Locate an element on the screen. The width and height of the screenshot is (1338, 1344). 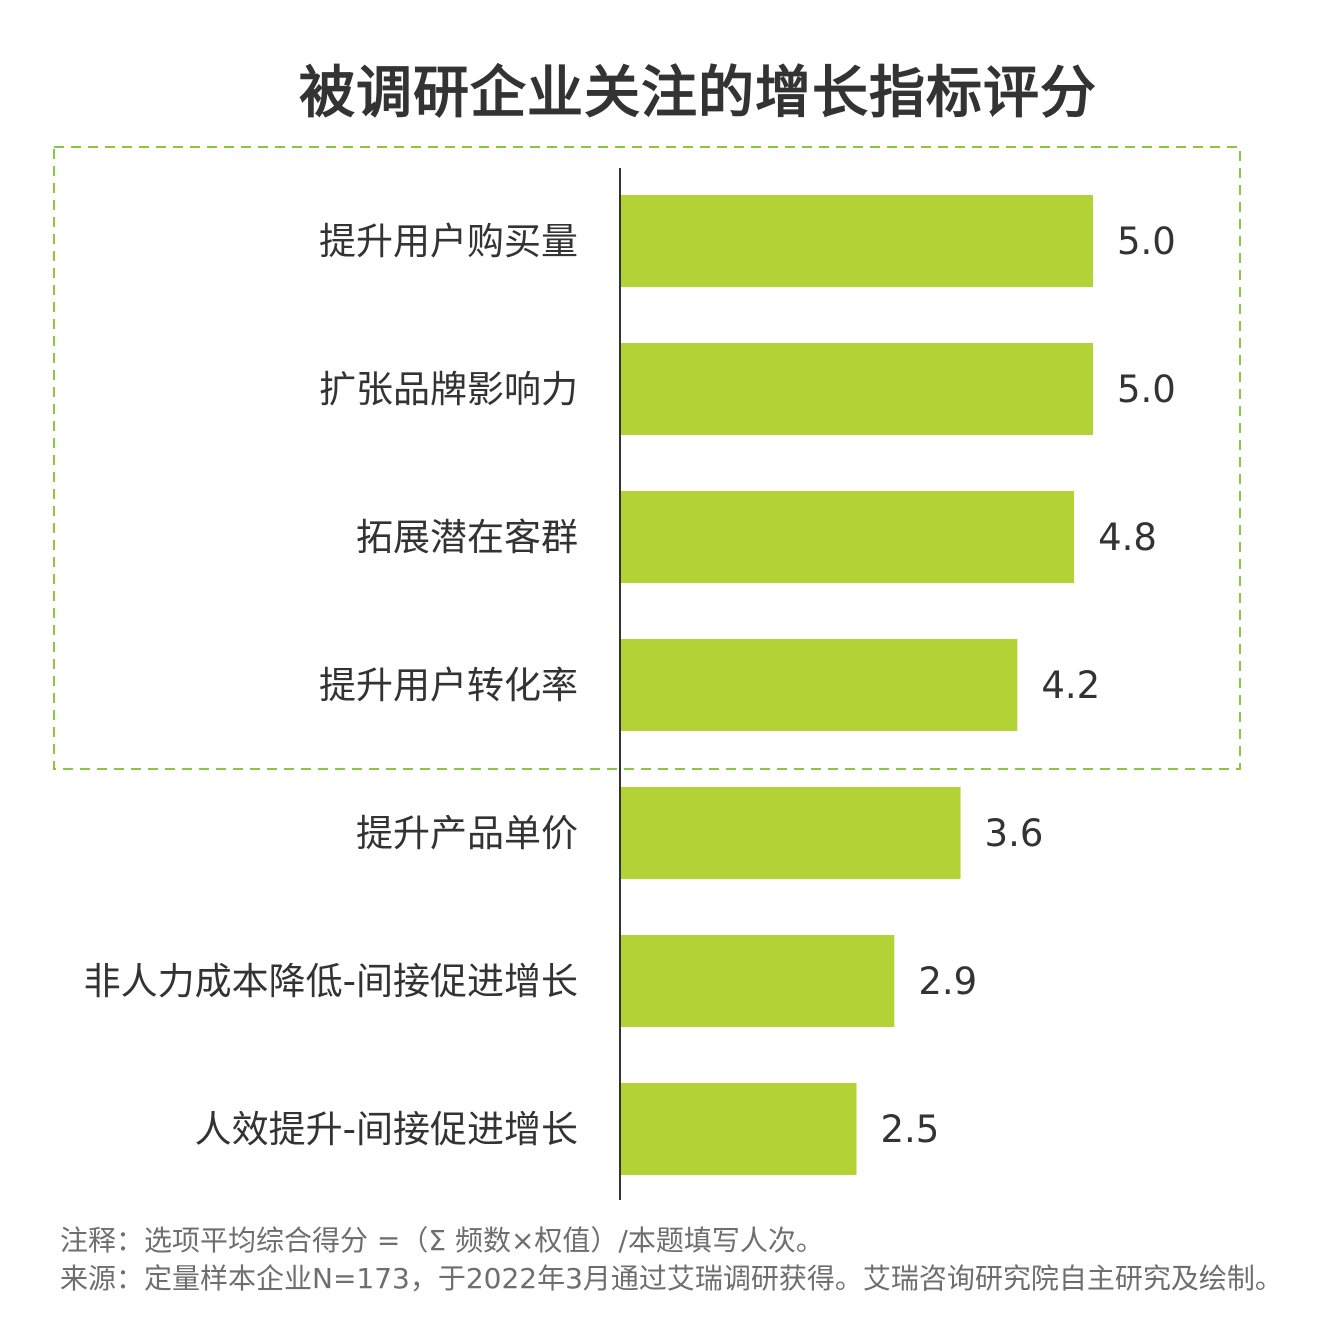
value-label: 2.9 is located at coordinates (947, 981).